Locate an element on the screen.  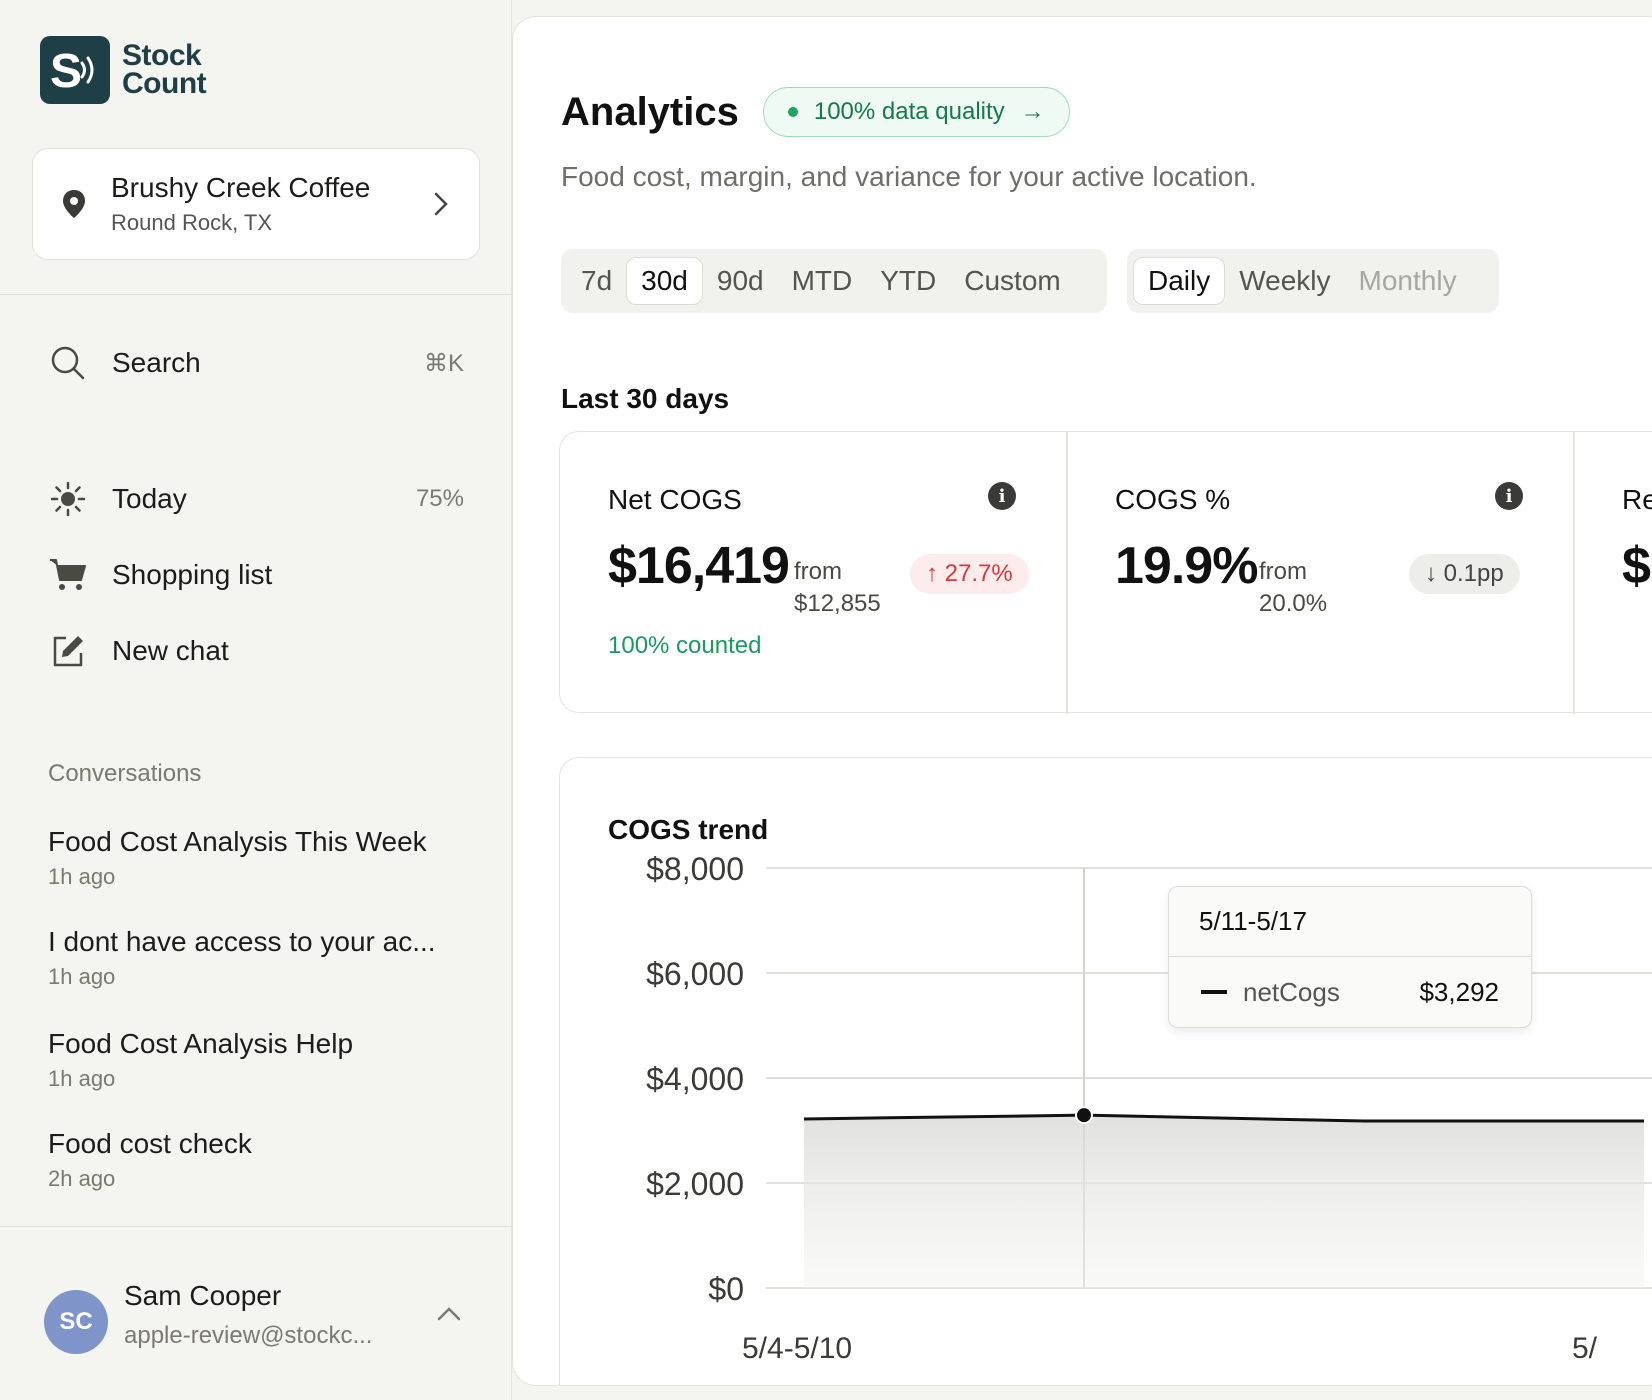
map-pin-icon is located at coordinates (74, 204).